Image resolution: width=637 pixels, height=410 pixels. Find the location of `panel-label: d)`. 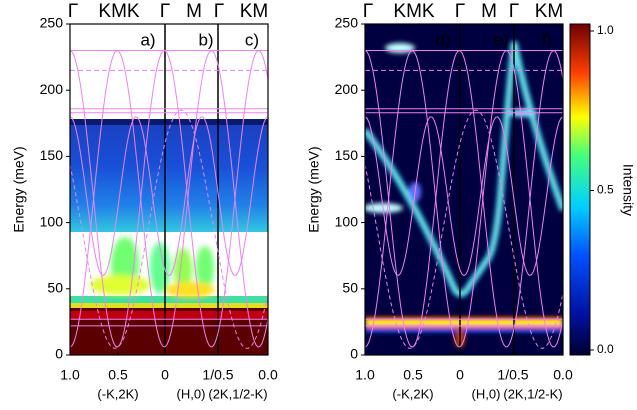

panel-label: d) is located at coordinates (442, 39).